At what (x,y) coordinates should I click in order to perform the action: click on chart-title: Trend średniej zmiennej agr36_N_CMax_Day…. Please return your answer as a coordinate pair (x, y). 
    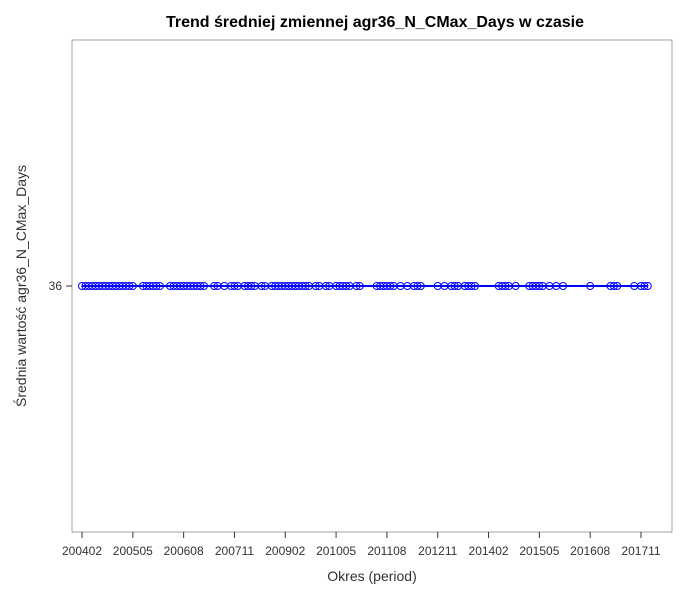
    Looking at the image, I should click on (375, 22).